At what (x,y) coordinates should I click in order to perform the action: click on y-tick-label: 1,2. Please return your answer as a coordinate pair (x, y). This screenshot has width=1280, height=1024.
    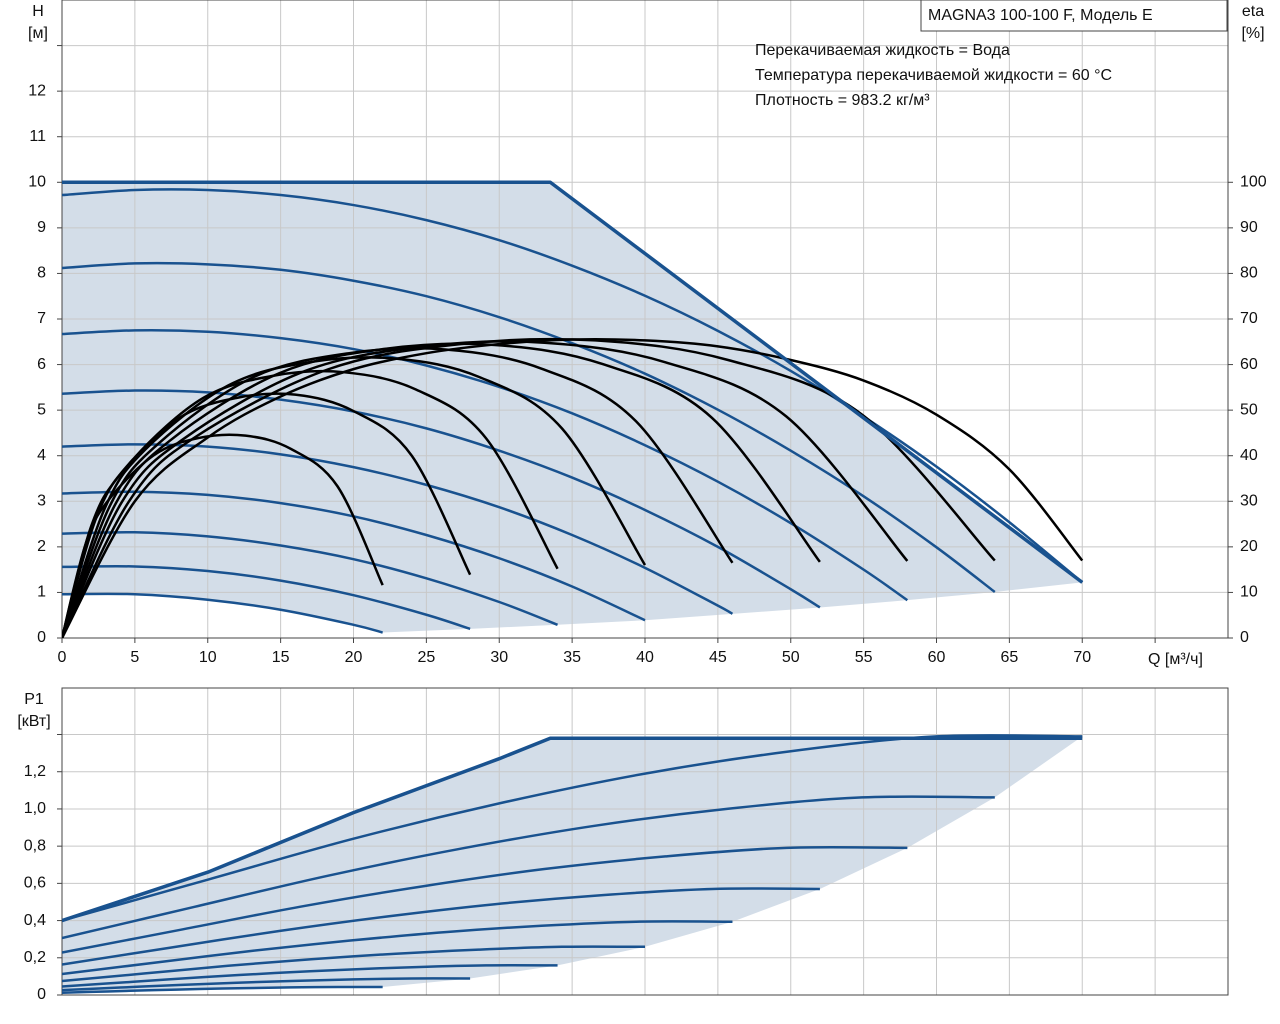
    Looking at the image, I should click on (35, 771).